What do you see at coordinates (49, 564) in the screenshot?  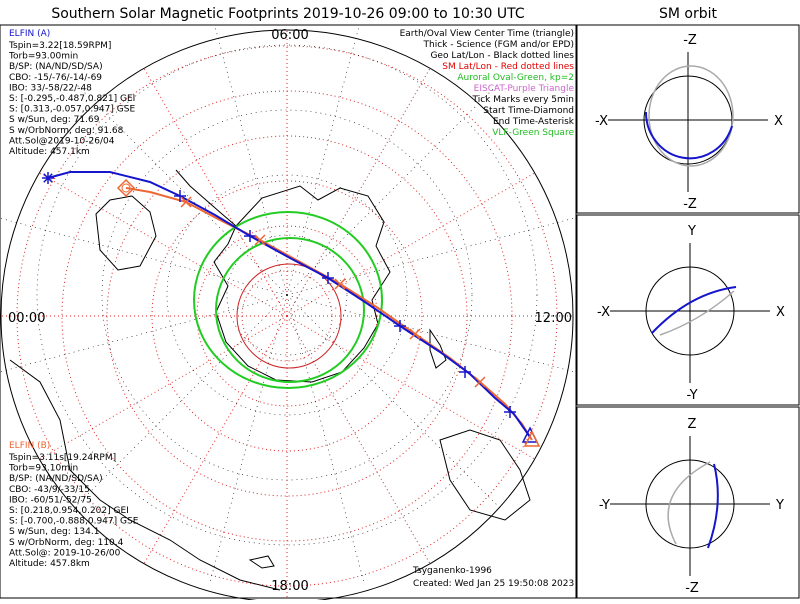 I see `sc-info-line: Altitude: 457.8km` at bounding box center [49, 564].